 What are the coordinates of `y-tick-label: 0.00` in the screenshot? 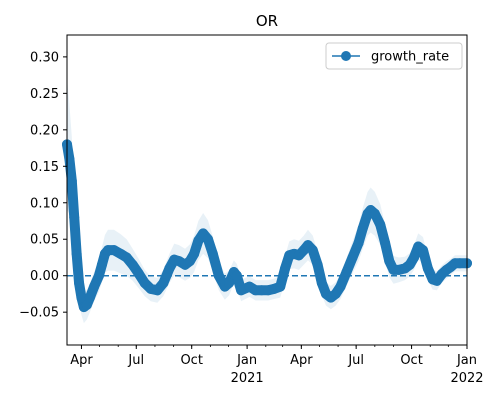 It's located at (44, 276).